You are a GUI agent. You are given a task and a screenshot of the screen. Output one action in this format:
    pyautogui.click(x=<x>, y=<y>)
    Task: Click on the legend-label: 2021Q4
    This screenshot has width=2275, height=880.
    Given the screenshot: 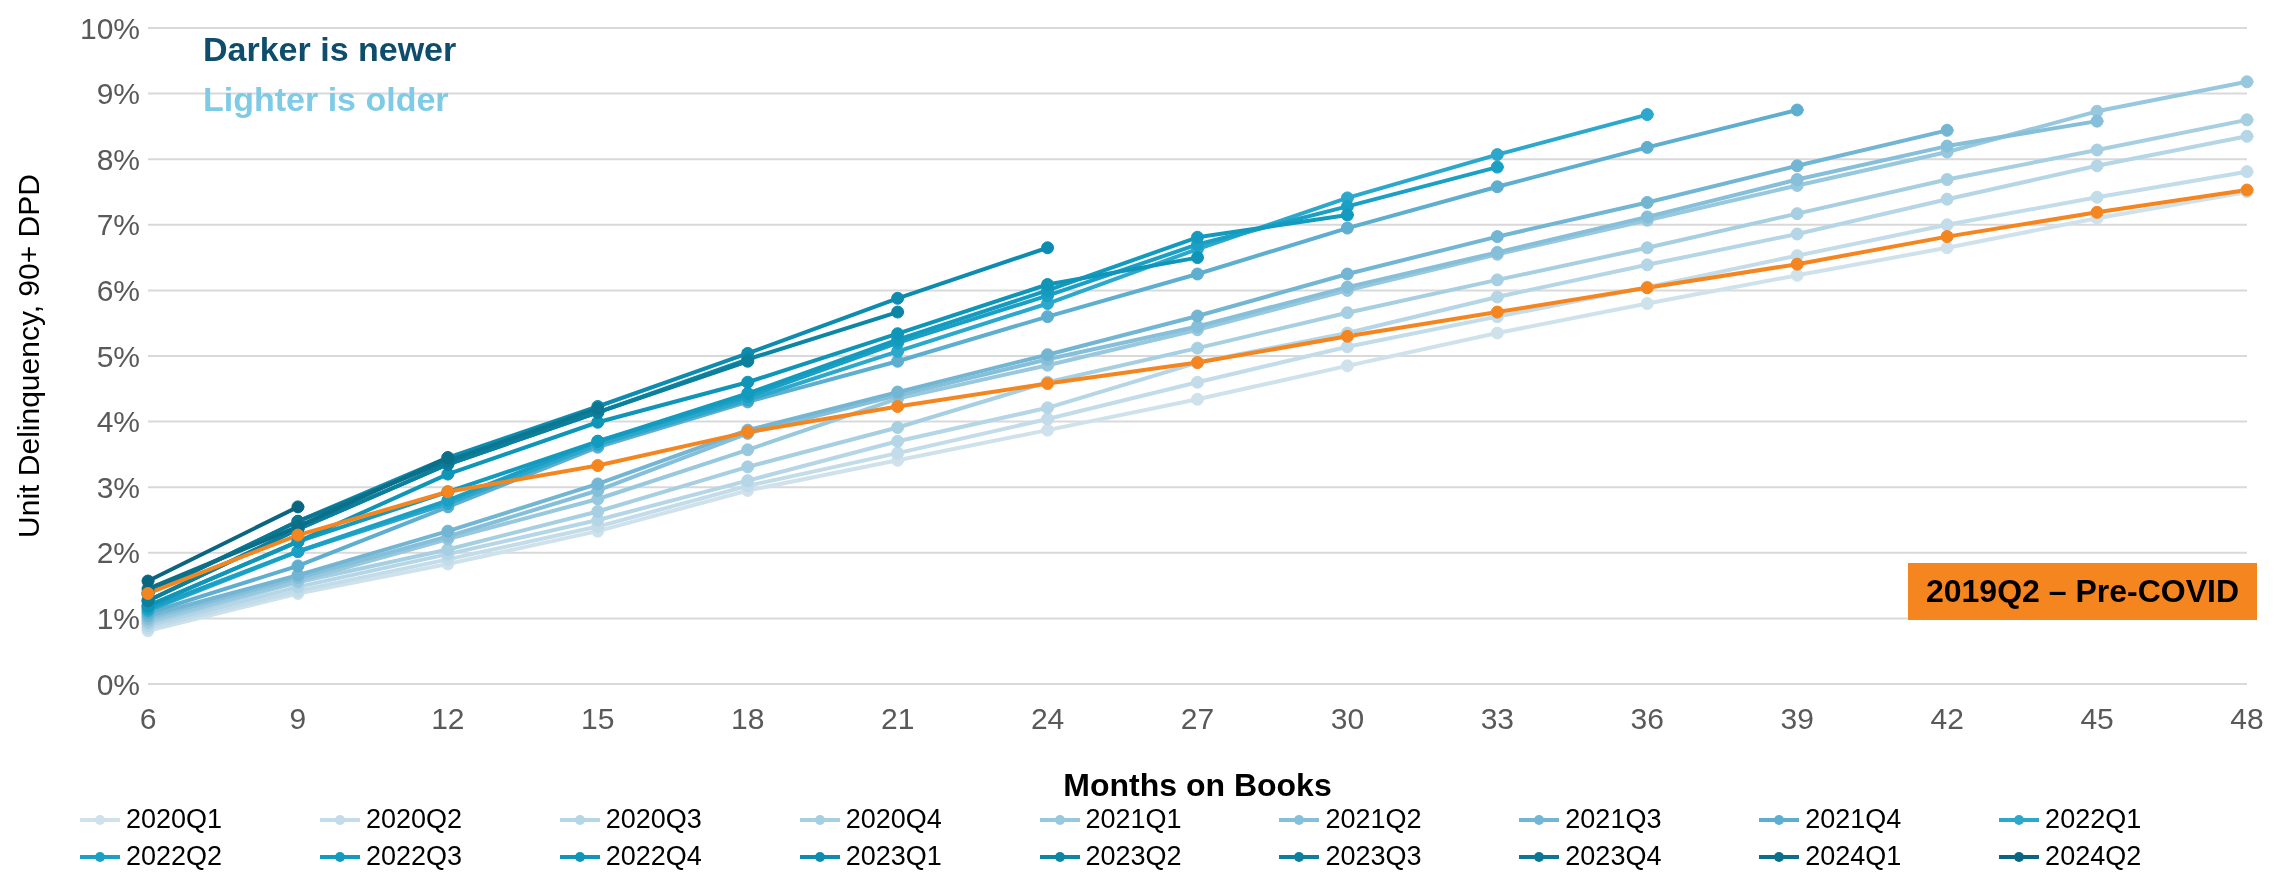 What is the action you would take?
    pyautogui.click(x=1853, y=819)
    